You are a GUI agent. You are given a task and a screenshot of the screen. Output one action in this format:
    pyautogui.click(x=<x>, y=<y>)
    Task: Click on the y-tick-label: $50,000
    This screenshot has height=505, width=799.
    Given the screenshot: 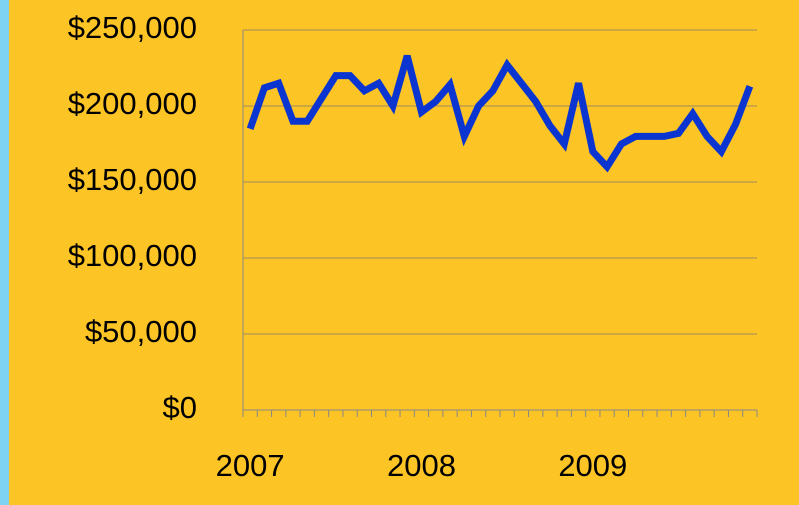 What is the action you would take?
    pyautogui.click(x=141, y=331)
    